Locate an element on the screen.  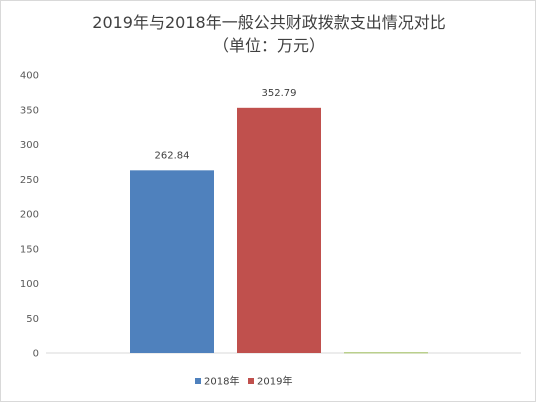
chart-title: 2019年与2018年一般公共财政拨款支出情况对比 is located at coordinates (268, 22).